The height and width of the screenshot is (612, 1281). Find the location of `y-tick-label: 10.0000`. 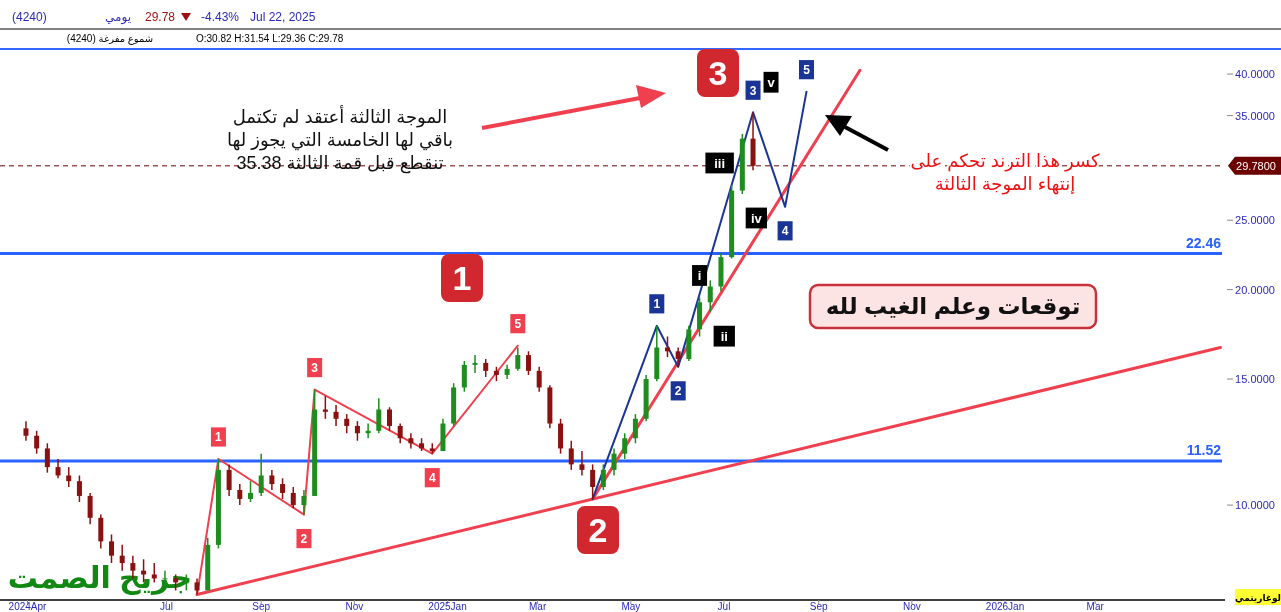

y-tick-label: 10.0000 is located at coordinates (1255, 505).